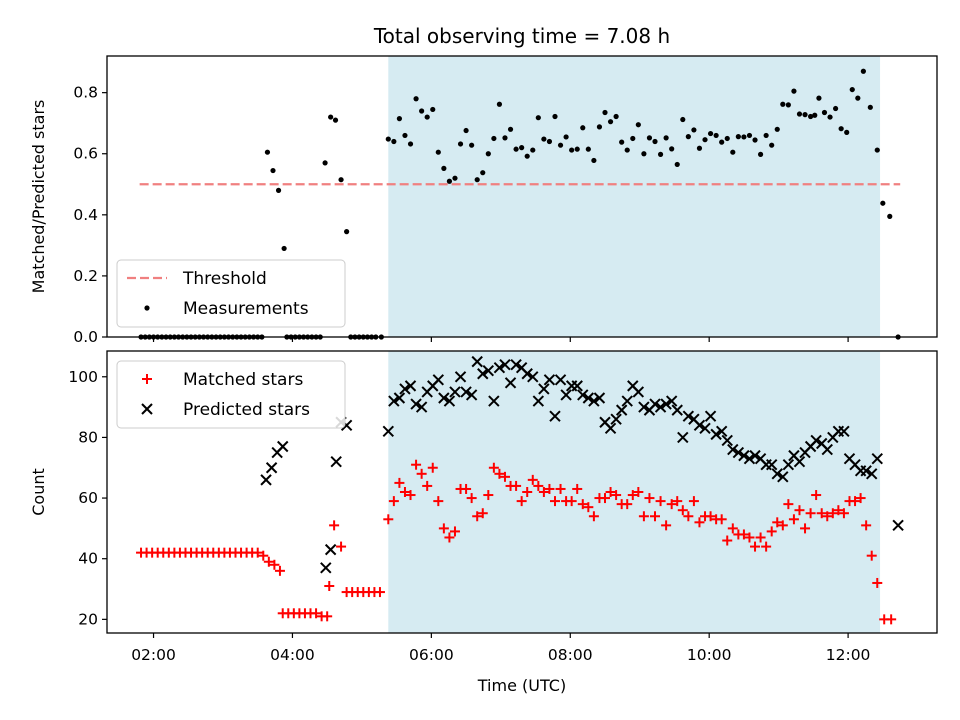 The height and width of the screenshot is (720, 960). Describe the element at coordinates (147, 379) in the screenshot. I see `legend-matched-swatch` at that location.